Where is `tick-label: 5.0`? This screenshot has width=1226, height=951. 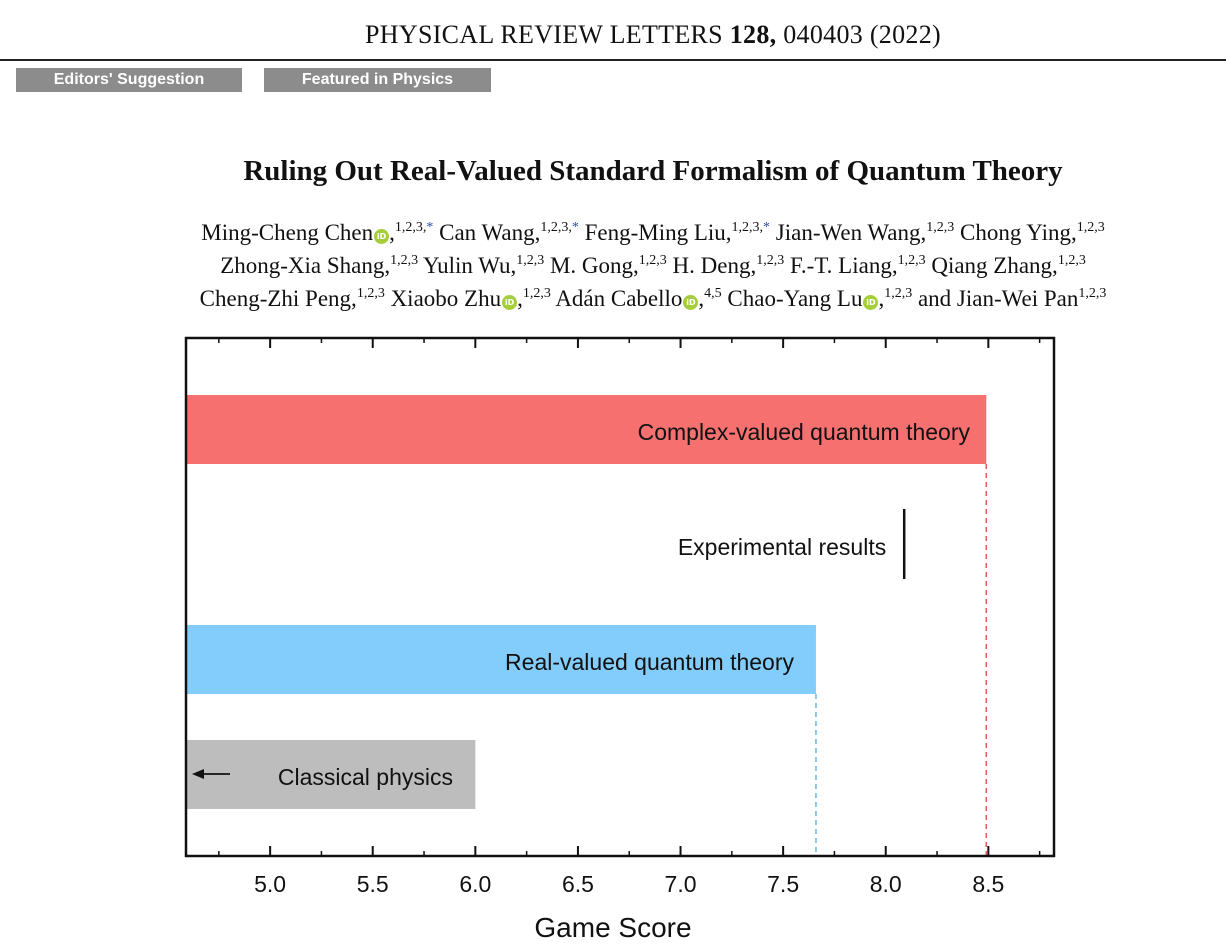
tick-label: 5.0 is located at coordinates (270, 884).